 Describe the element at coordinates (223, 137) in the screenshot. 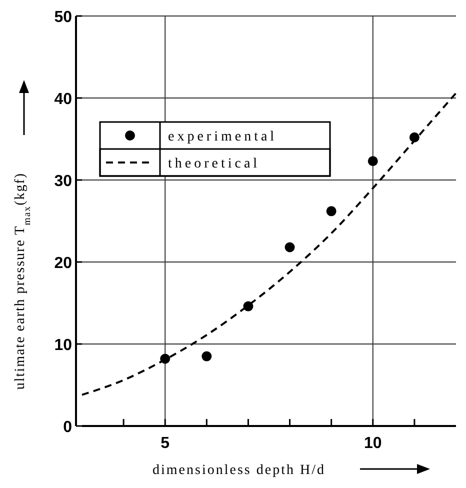

I see `legend-label: experimental` at that location.